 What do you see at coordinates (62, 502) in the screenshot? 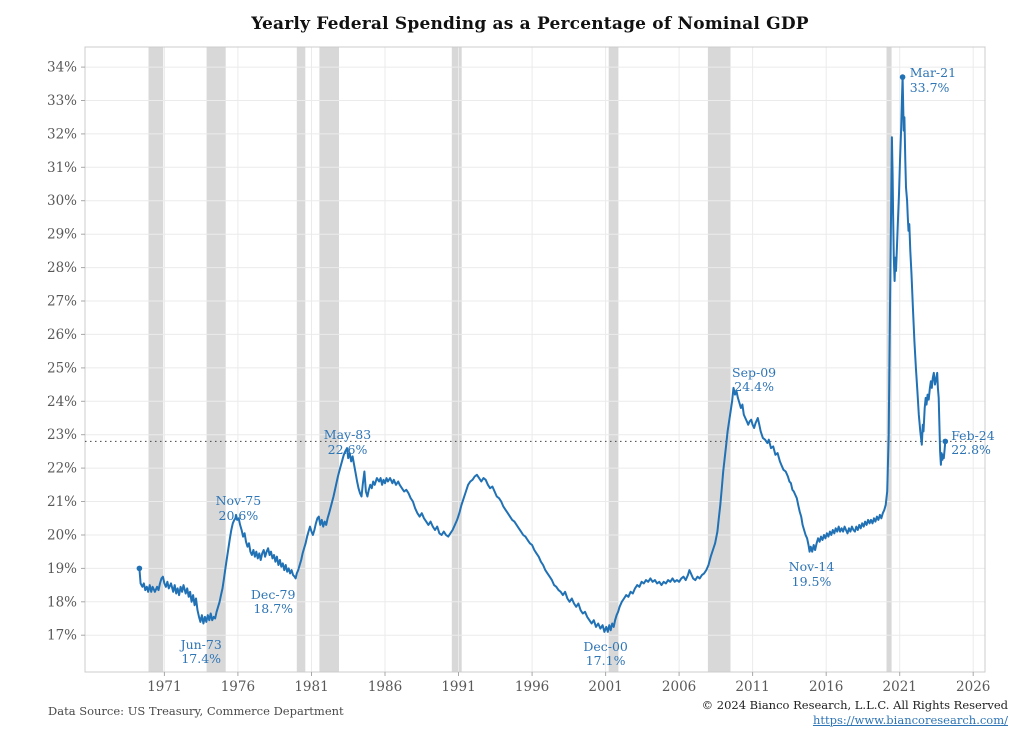
I see `y-tick-label: 21%` at bounding box center [62, 502].